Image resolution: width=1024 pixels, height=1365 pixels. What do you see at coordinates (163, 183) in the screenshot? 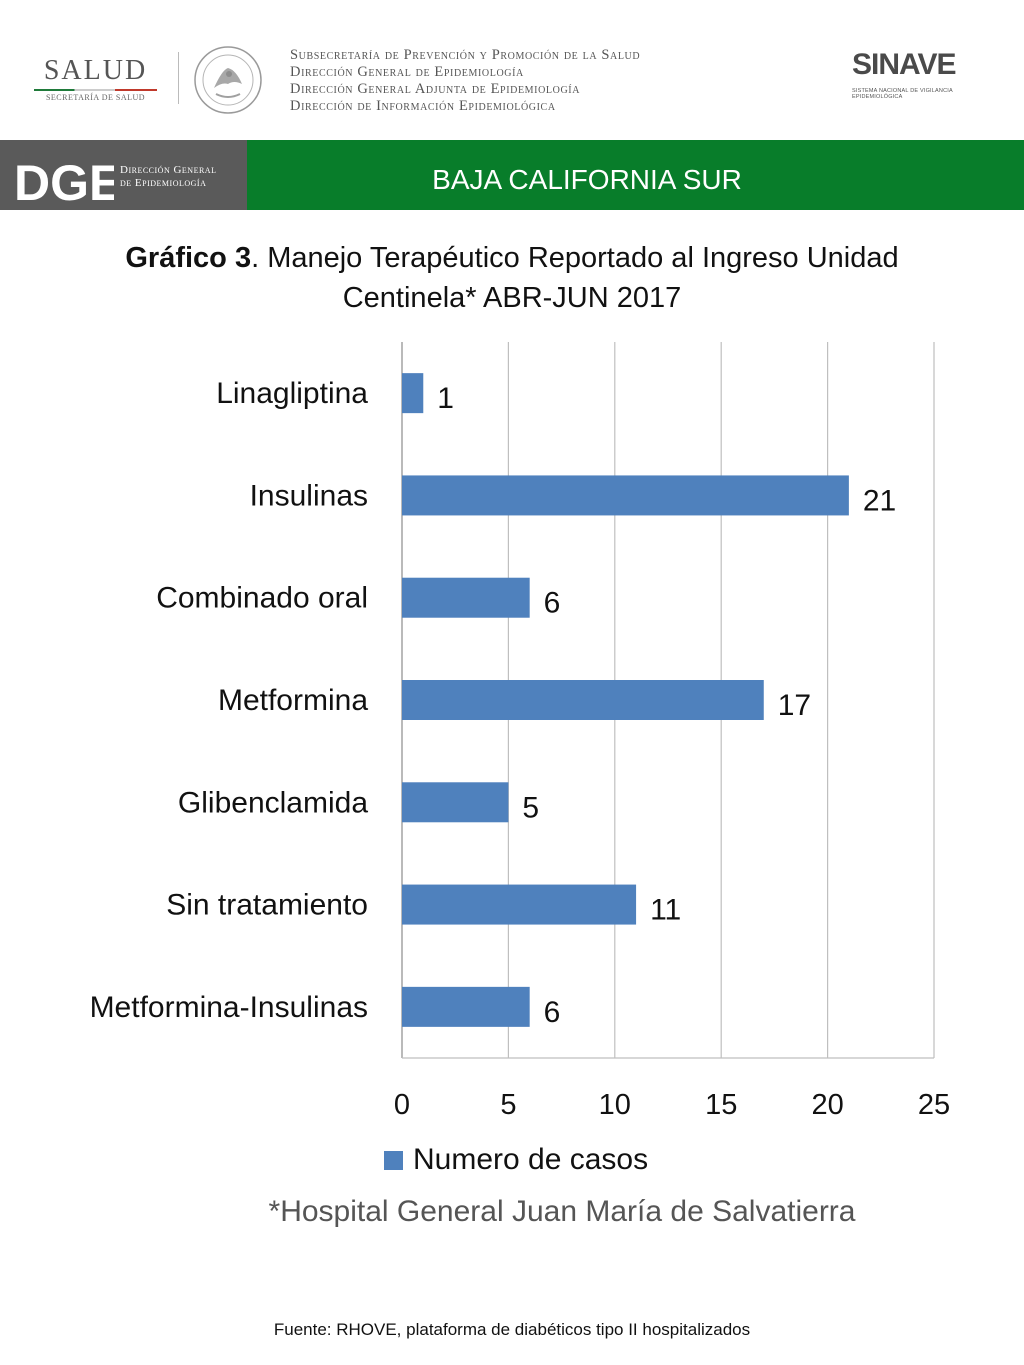
I see `dge-text-line: de Epidemiología` at bounding box center [163, 183].